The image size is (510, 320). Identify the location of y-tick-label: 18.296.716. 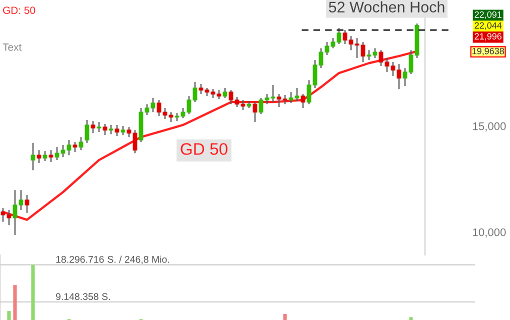
(80, 259).